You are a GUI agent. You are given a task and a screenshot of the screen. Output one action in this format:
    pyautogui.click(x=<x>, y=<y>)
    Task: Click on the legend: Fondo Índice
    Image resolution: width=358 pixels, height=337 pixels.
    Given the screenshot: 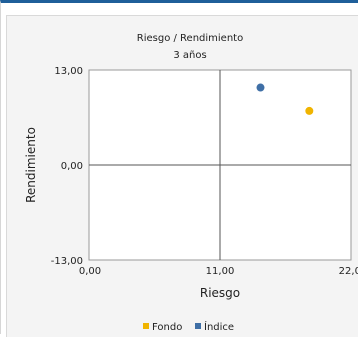 What is the action you would take?
    pyautogui.click(x=188, y=326)
    